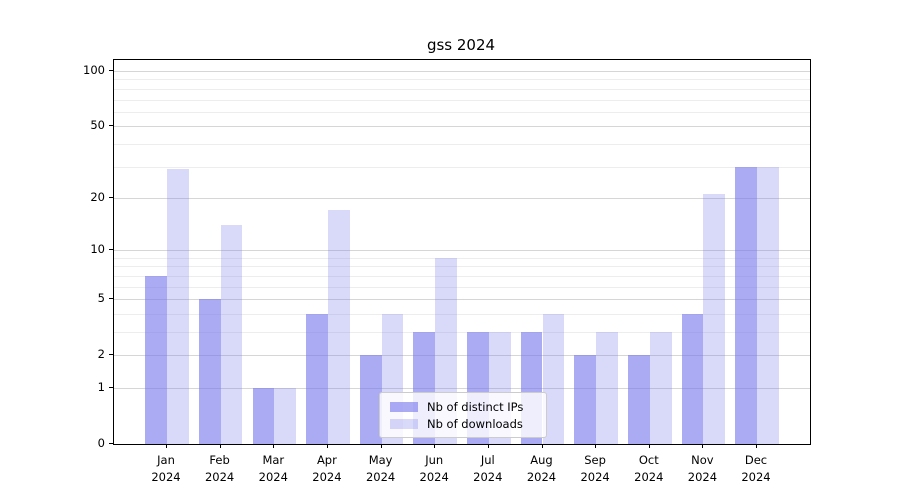 This screenshot has width=900, height=500. Describe the element at coordinates (649, 446) in the screenshot. I see `x-tick-mark-oct` at that location.